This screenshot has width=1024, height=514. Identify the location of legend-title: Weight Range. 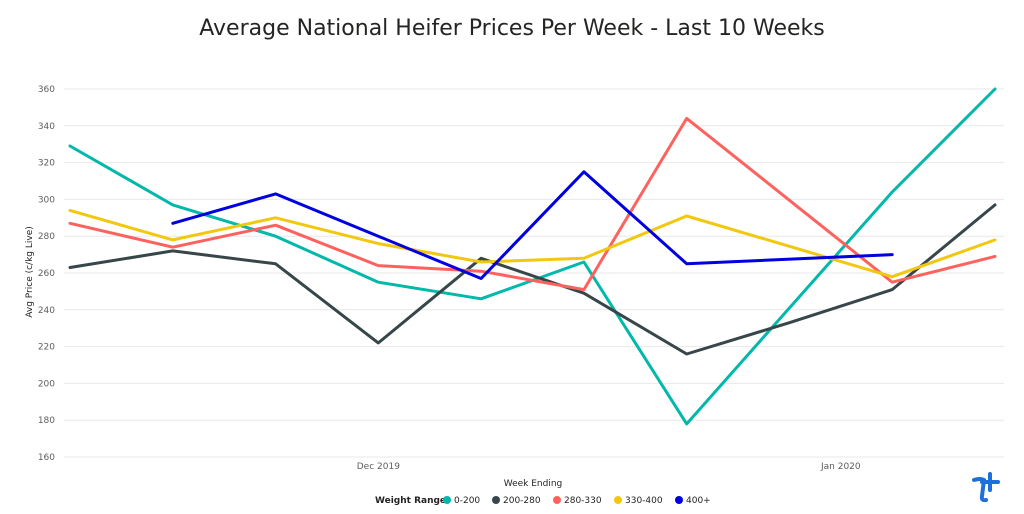
(410, 501).